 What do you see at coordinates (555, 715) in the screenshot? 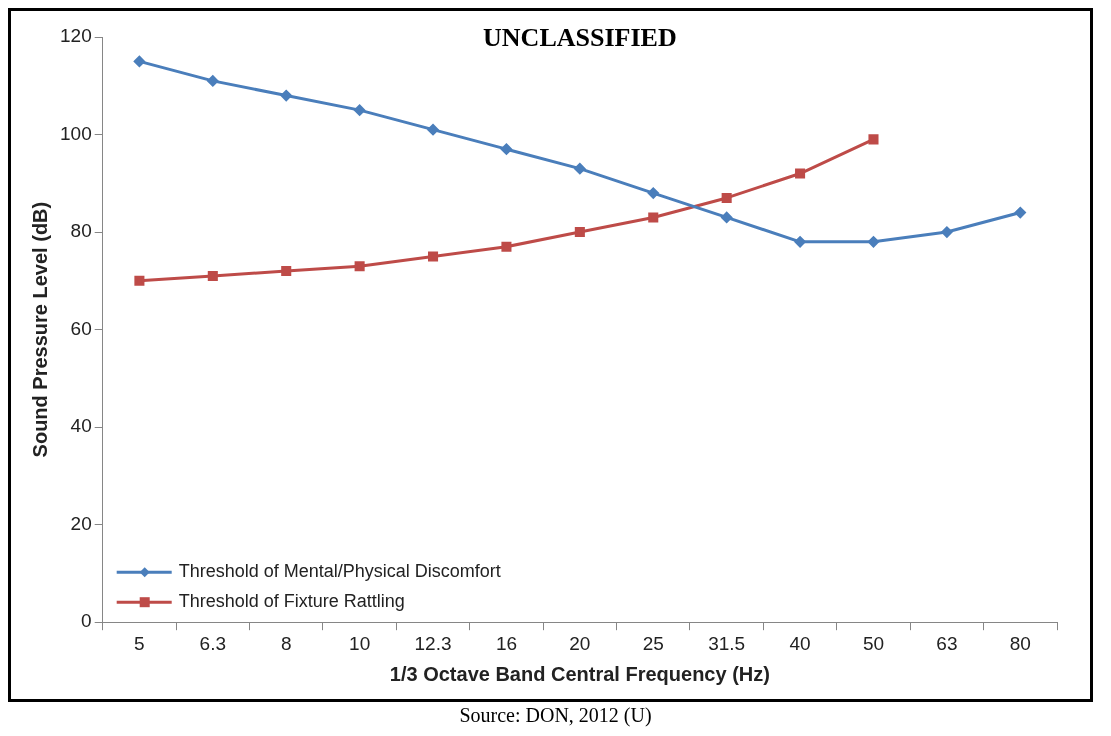
I see `source-note: Source: DON, 2012 (U)` at bounding box center [555, 715].